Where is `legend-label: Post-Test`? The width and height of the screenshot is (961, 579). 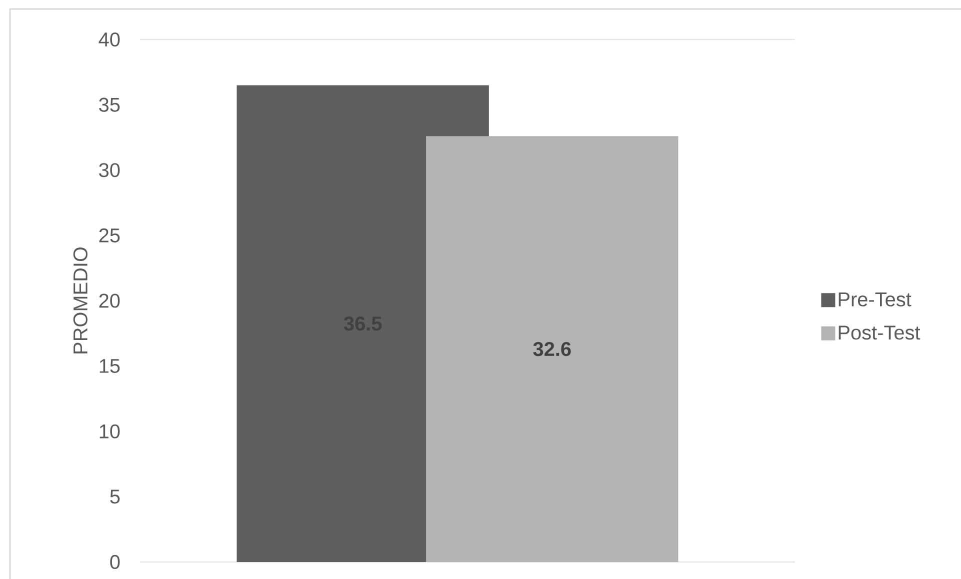
legend-label: Post-Test is located at coordinates (879, 333).